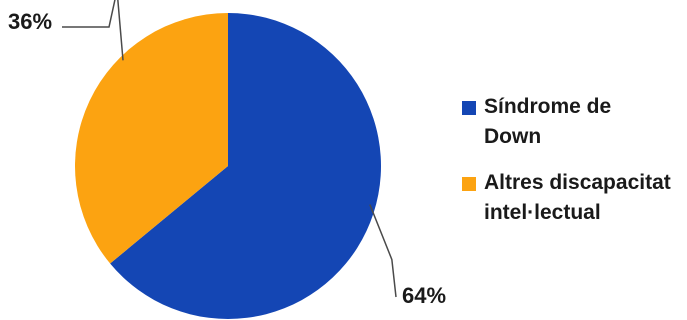 This screenshot has height=320, width=687. I want to click on legend-label-other-line2: intel·lectual, so click(542, 212).